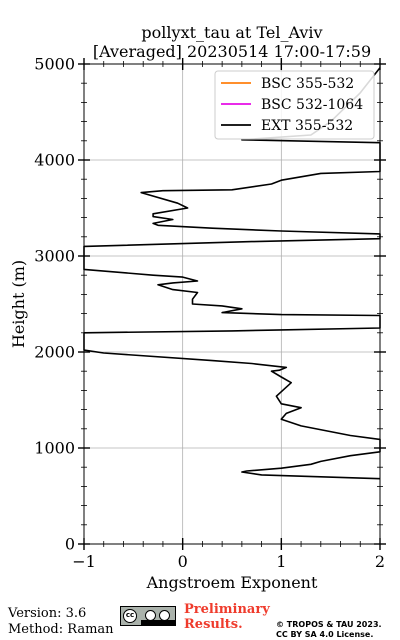  What do you see at coordinates (307, 126) in the screenshot?
I see `legend-label: EXT 355-532` at bounding box center [307, 126].